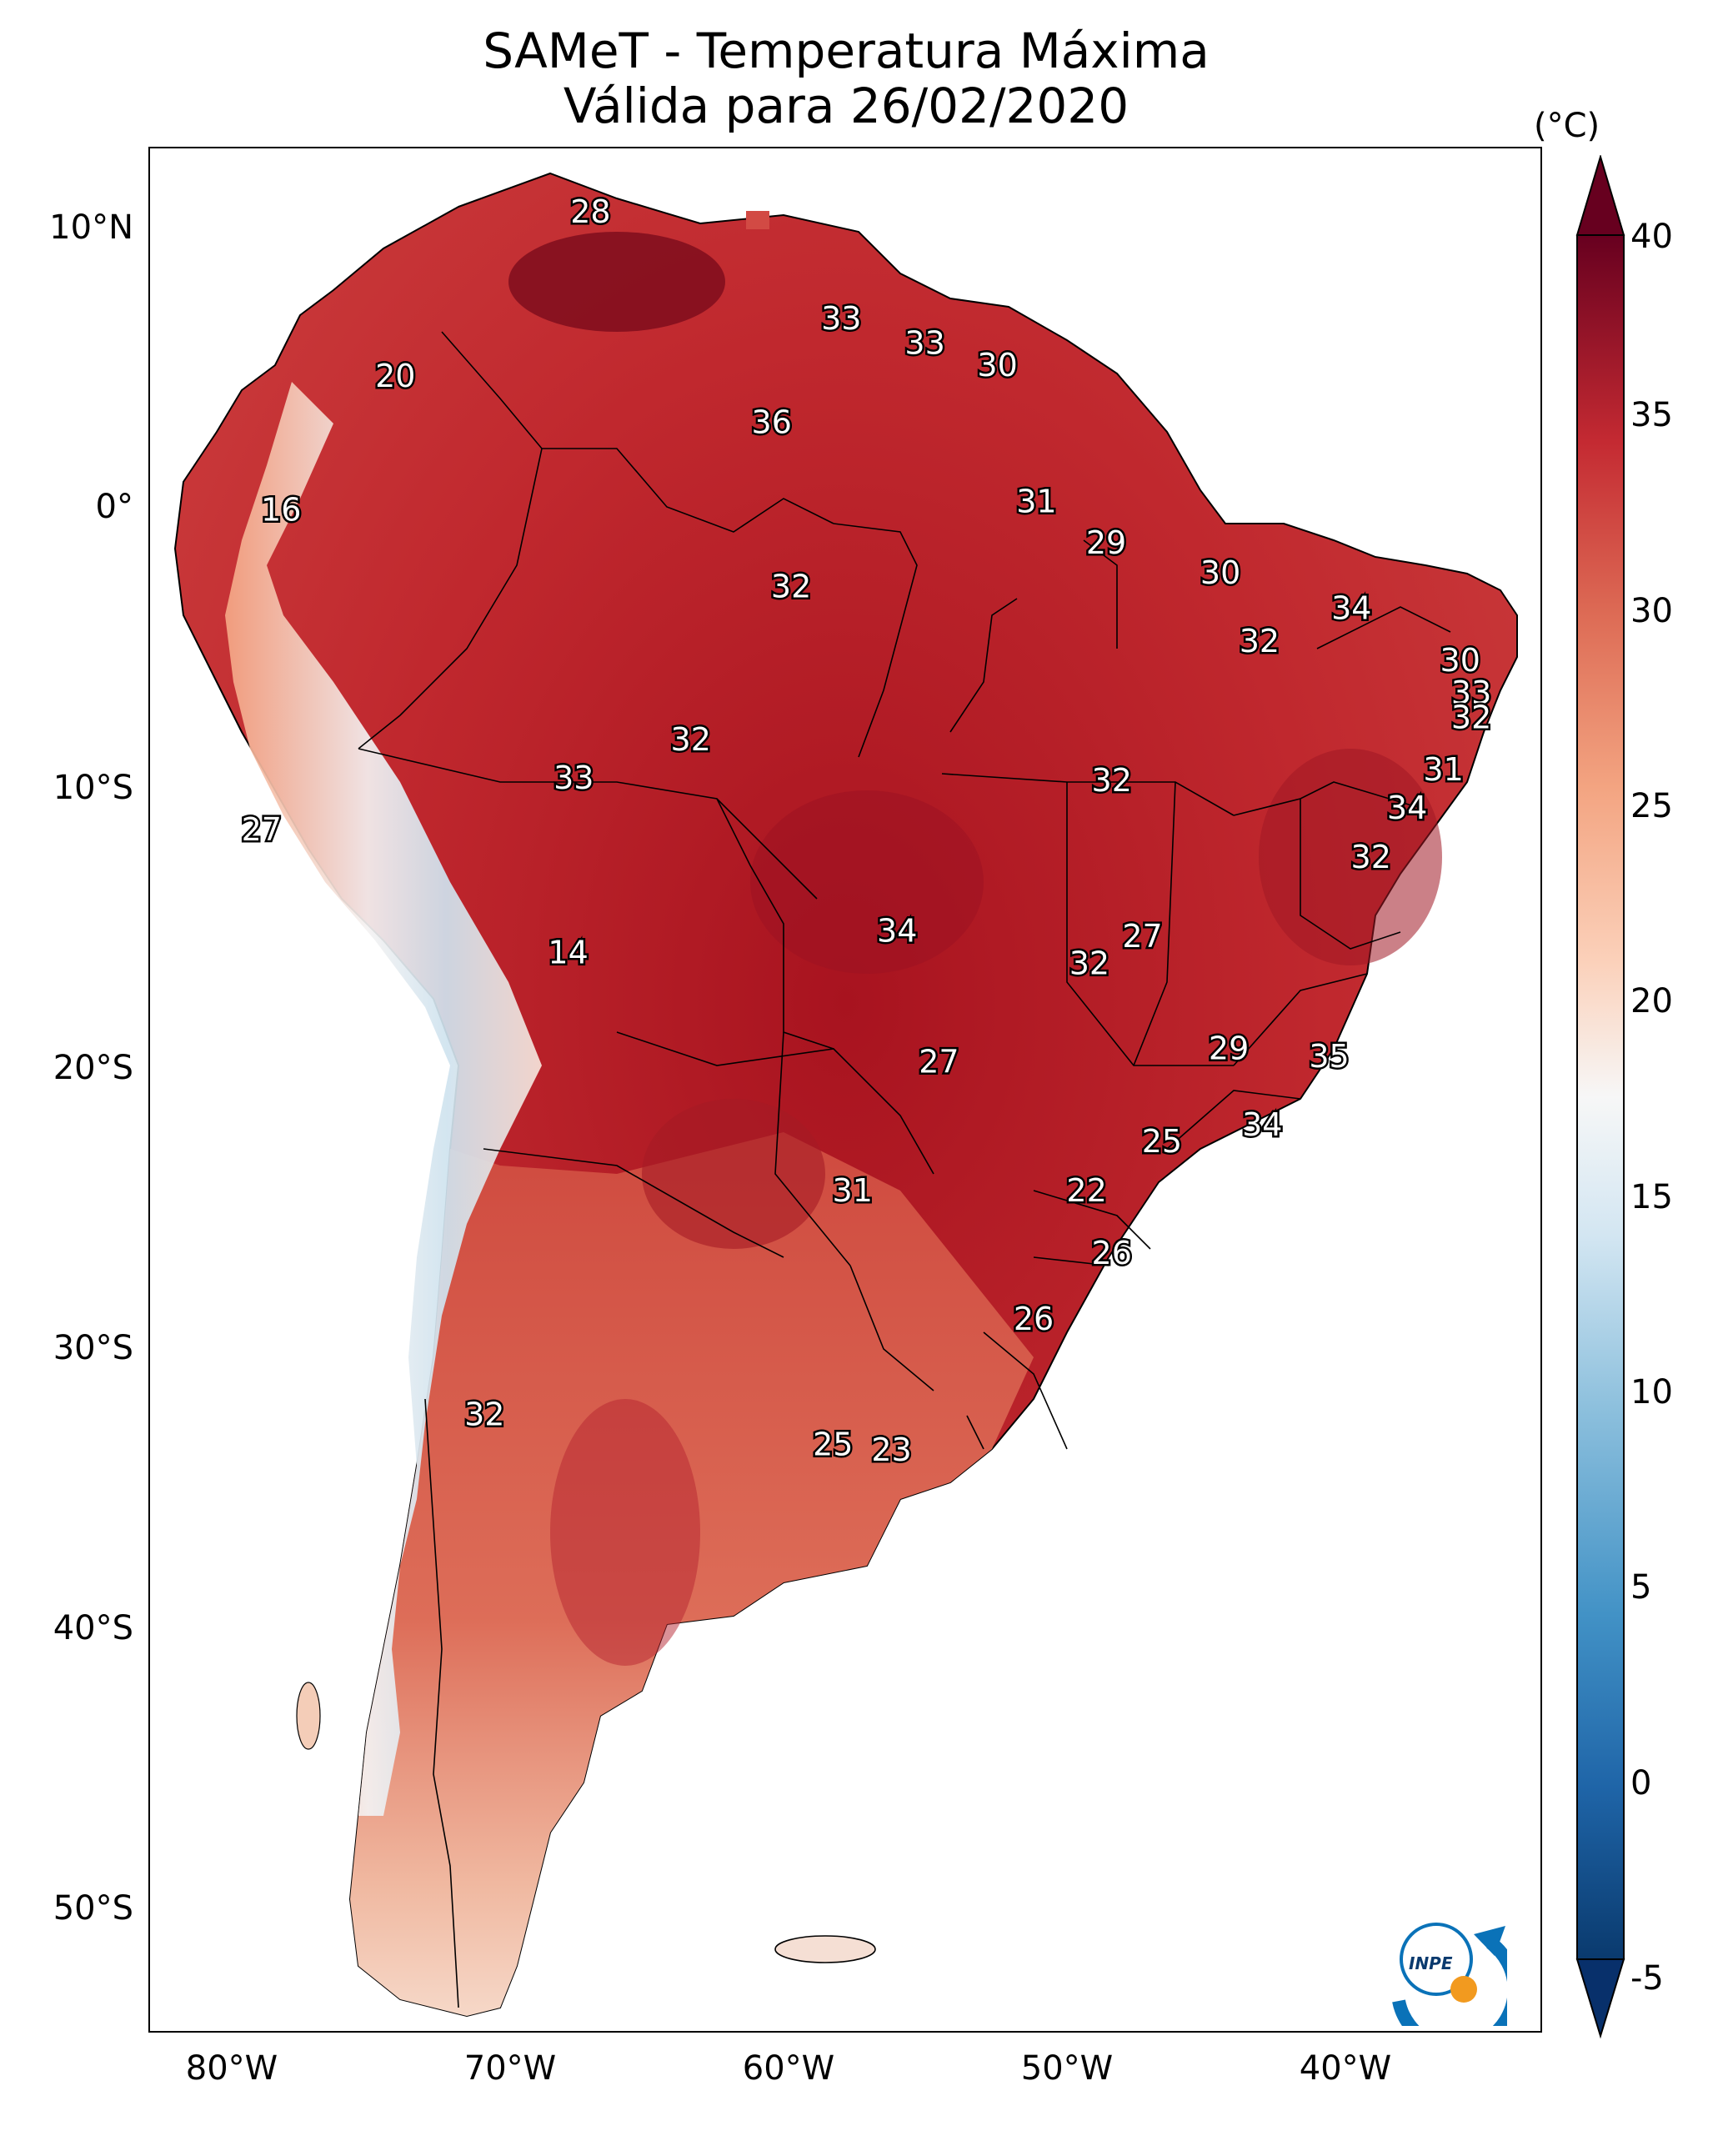  Describe the element at coordinates (1471, 692) in the screenshot. I see `value-label-14: 33` at that location.